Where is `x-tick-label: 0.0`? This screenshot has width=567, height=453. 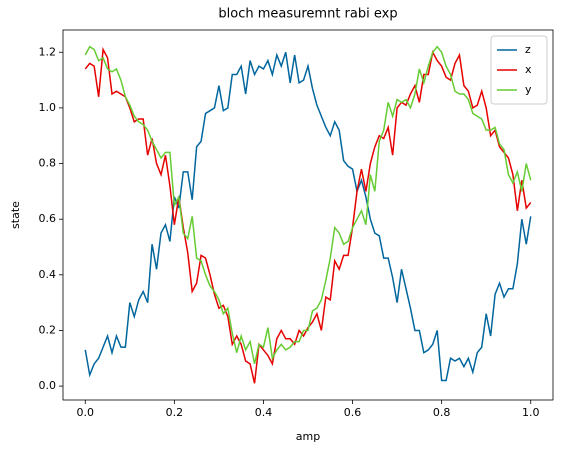 x-tick-label: 0.0 is located at coordinates (86, 412).